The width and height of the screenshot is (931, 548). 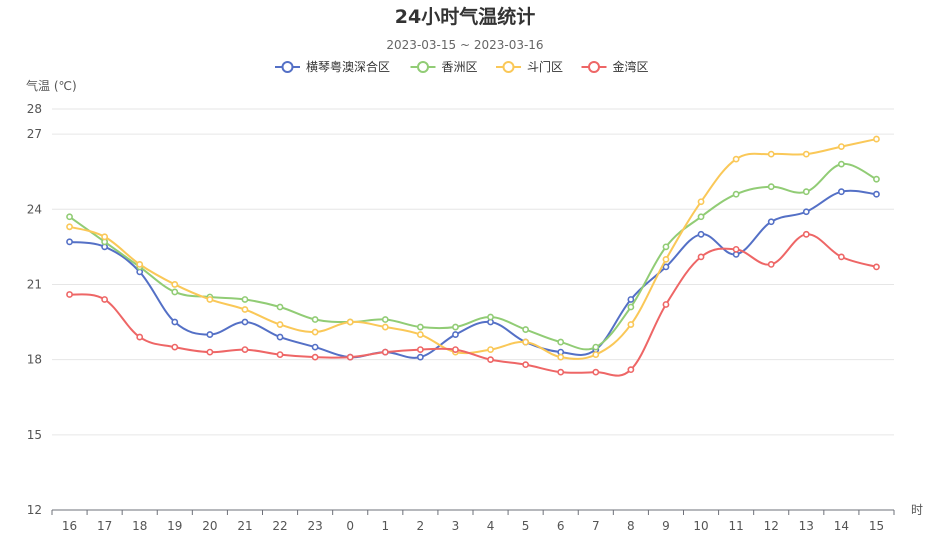 What do you see at coordinates (51, 85) in the screenshot?
I see `y-axis-label: 气温 (℃)` at bounding box center [51, 85].